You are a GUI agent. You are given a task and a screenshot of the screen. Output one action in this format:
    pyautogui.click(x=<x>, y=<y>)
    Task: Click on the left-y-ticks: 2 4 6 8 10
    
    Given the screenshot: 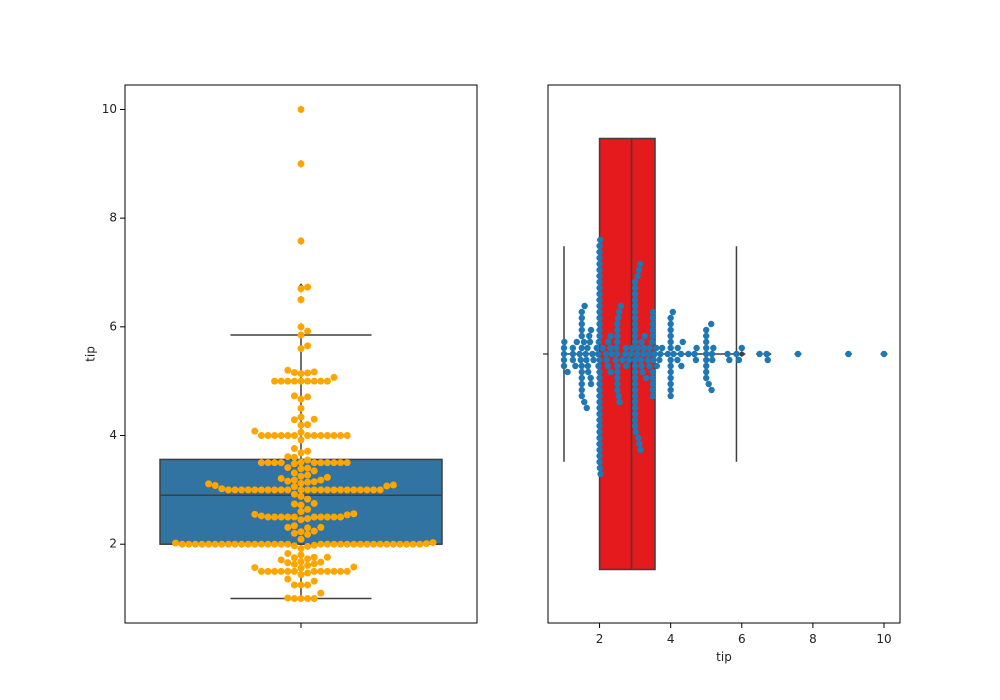 What is the action you would take?
    pyautogui.click(x=113, y=326)
    